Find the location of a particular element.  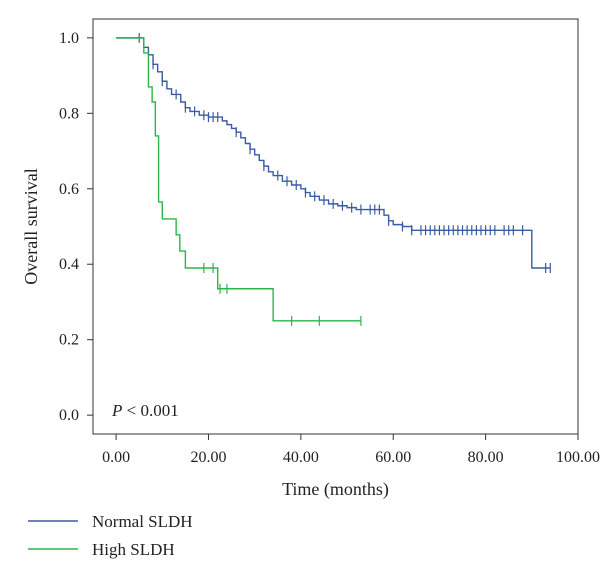

y-tick-label: 0.0 is located at coordinates (69, 415).